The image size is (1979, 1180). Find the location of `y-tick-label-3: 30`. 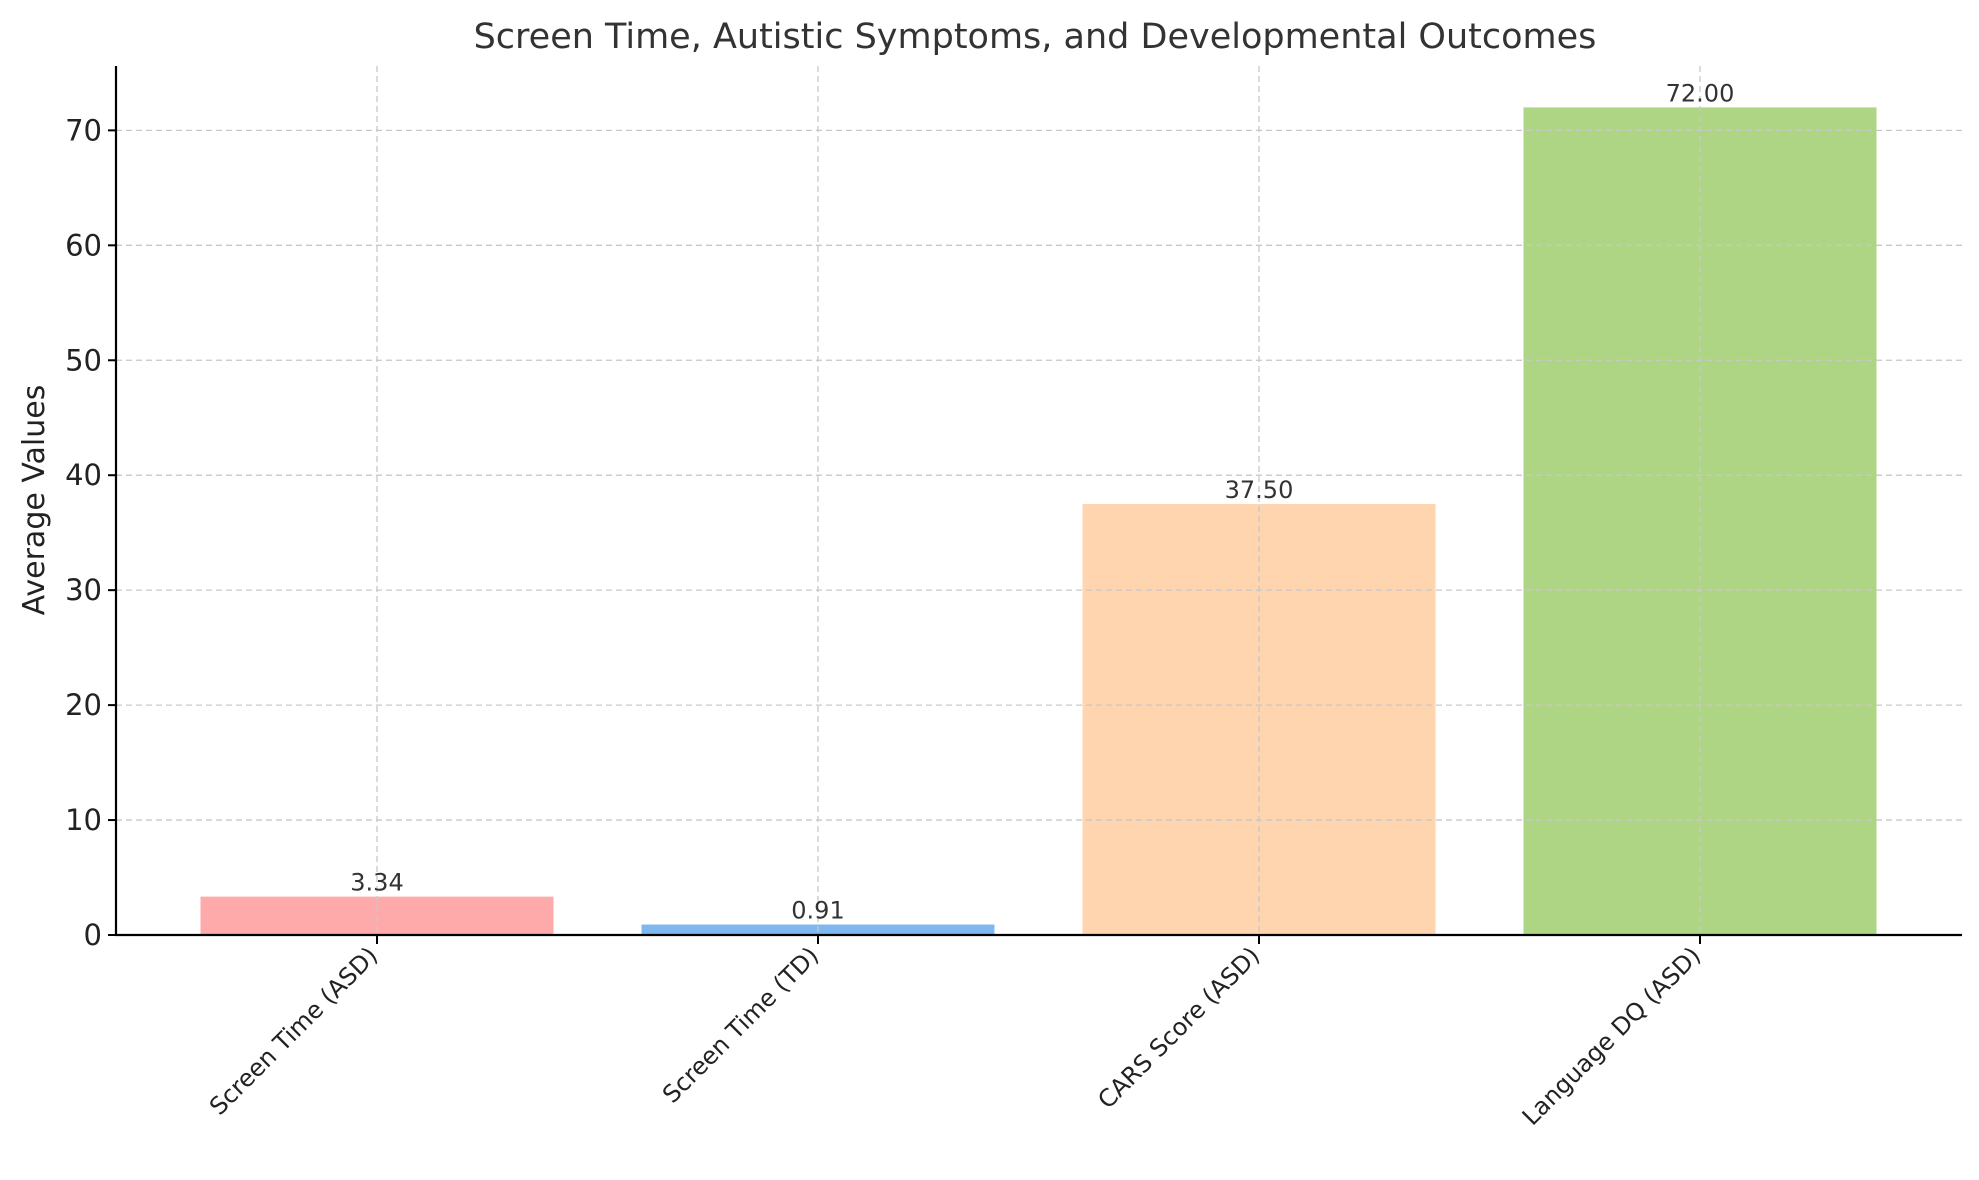

y-tick-label-3: 30 is located at coordinates (83, 590).